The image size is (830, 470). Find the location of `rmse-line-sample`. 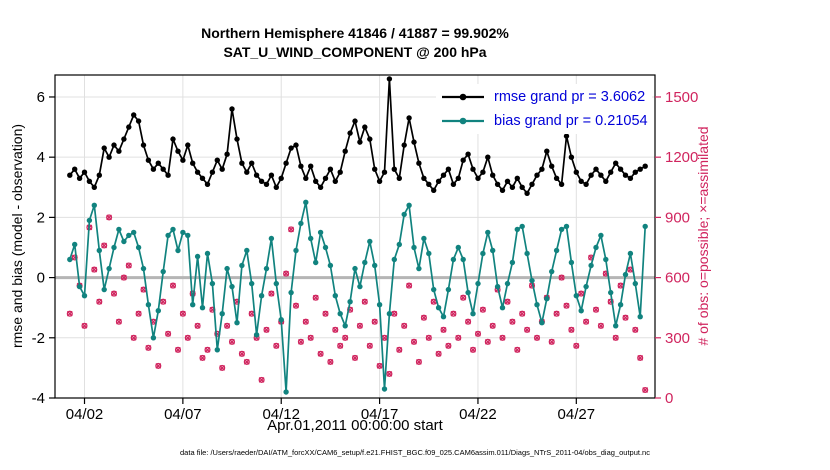

rmse-line-sample is located at coordinates (463, 97).